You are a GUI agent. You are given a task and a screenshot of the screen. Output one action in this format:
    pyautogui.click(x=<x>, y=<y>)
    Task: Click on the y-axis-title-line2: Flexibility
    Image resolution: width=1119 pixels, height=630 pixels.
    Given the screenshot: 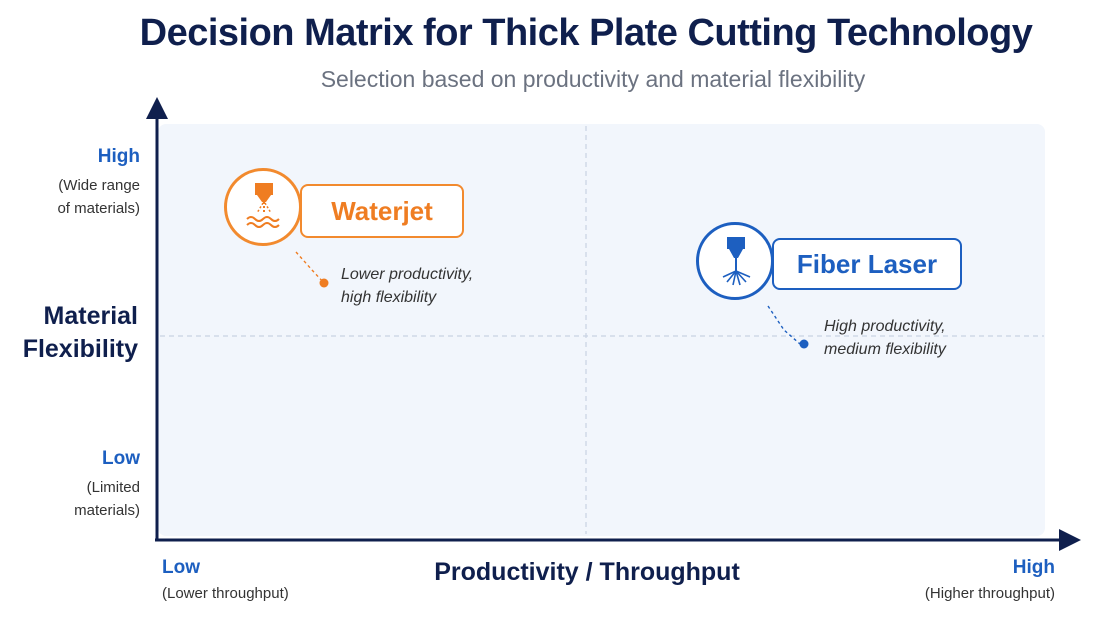 What is the action you would take?
    pyautogui.click(x=80, y=349)
    